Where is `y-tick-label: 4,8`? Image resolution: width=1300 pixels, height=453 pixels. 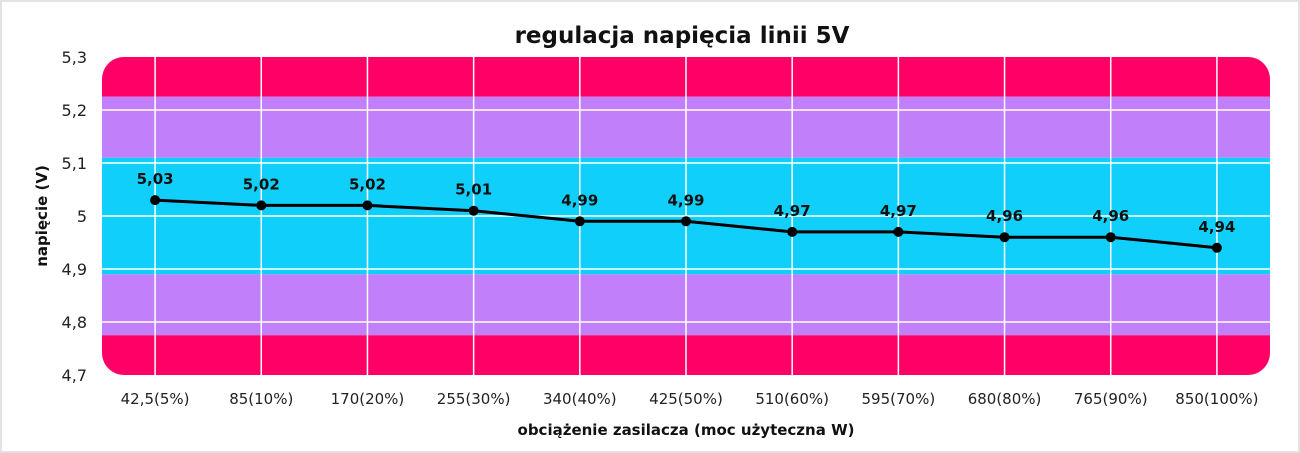
y-tick-label: 4,8 is located at coordinates (74, 322).